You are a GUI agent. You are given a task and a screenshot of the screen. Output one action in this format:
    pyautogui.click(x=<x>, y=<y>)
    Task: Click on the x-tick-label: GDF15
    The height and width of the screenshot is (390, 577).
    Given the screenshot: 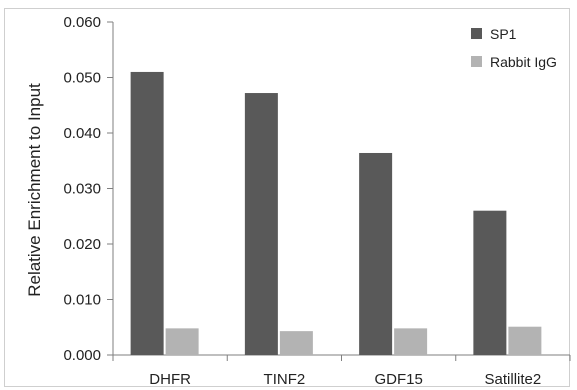 What is the action you would take?
    pyautogui.click(x=398, y=379)
    